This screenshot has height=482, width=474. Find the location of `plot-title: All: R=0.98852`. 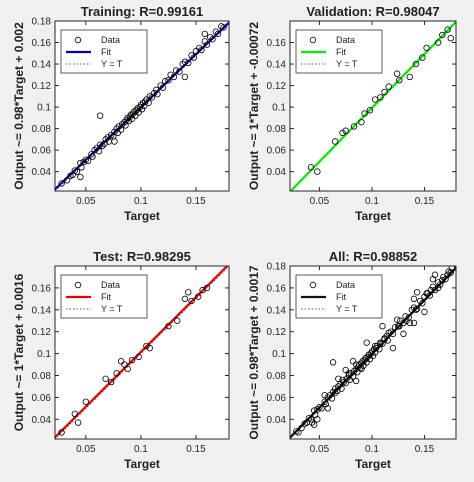

plot-title: All: R=0.98852 is located at coordinates (373, 256).